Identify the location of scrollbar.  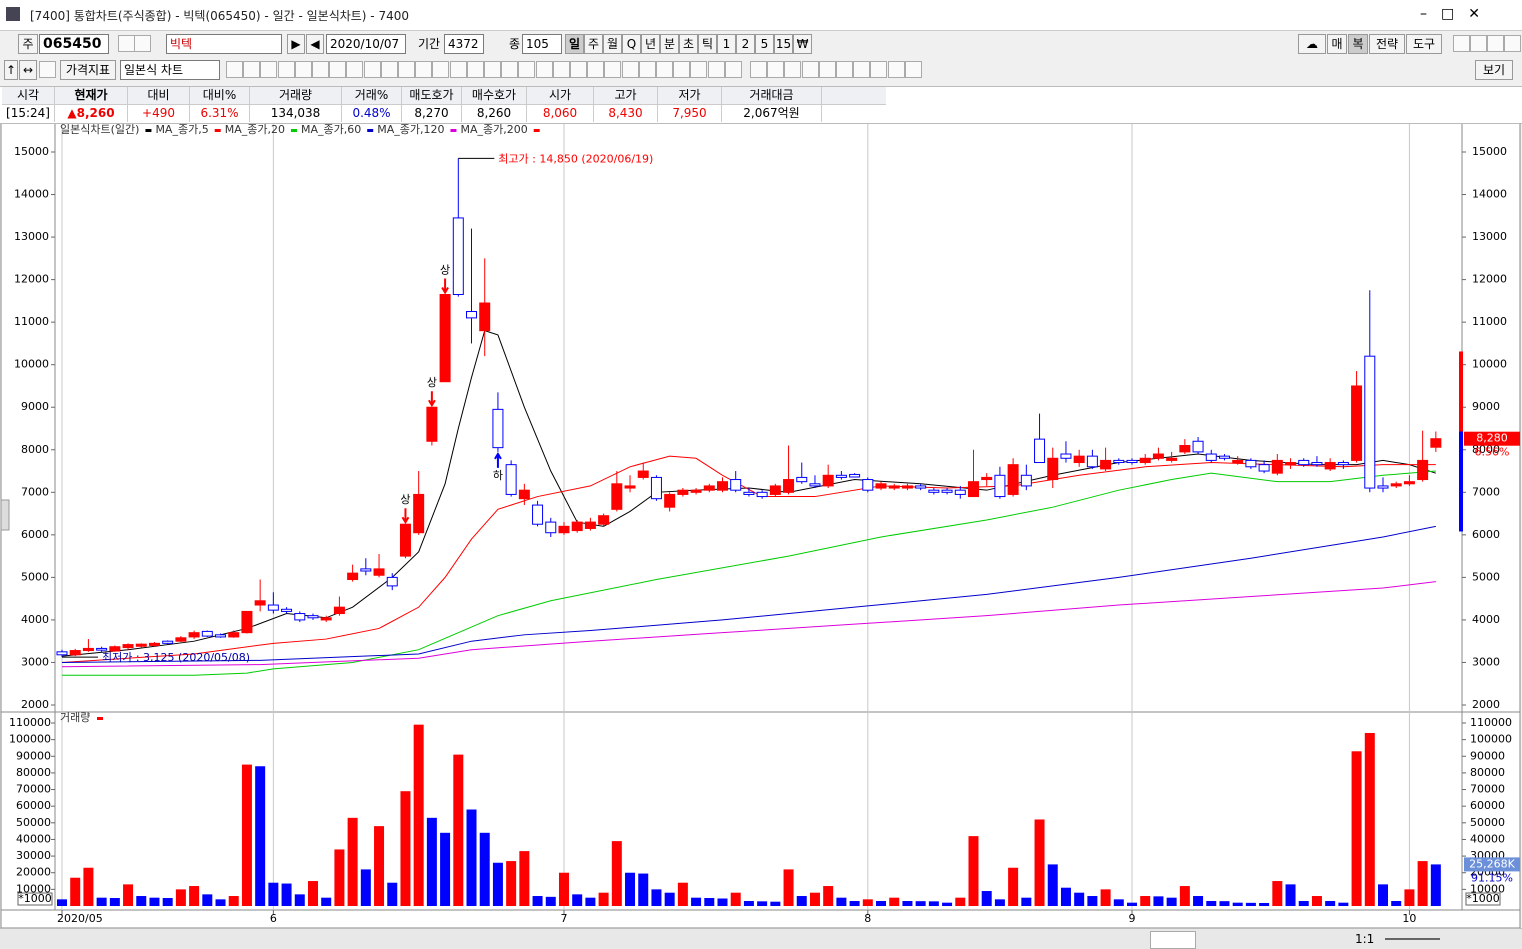
(1173, 940).